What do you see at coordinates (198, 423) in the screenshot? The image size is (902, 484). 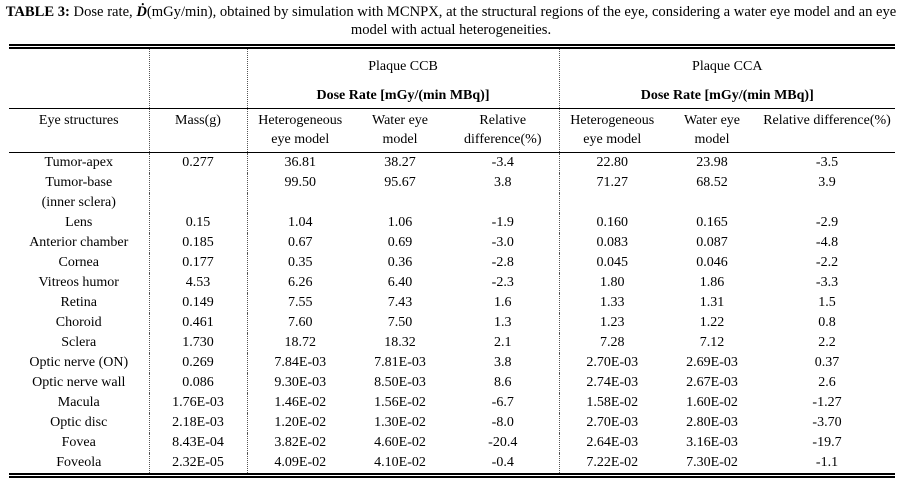 I see `value-cell: 2.18E-03` at bounding box center [198, 423].